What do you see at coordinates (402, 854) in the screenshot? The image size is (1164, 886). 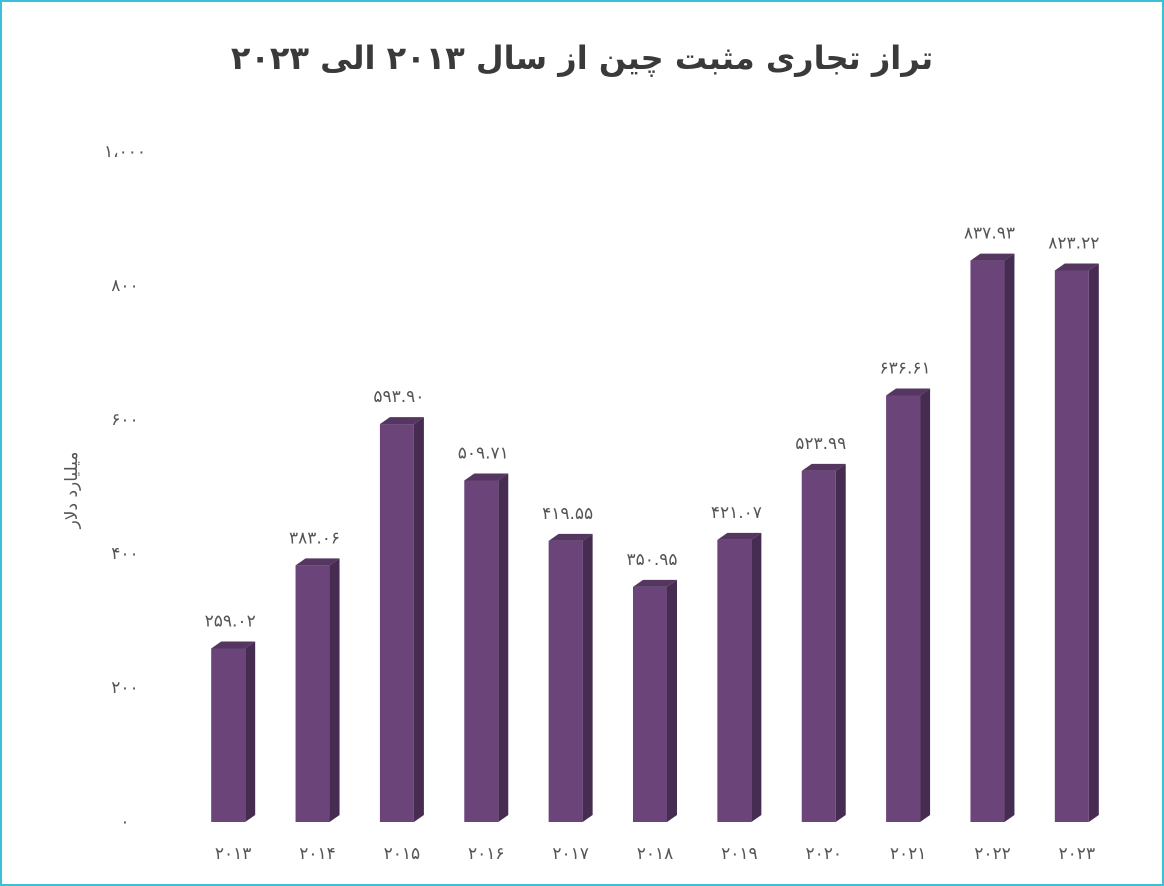 I see `x-tick-label: ۲۰۱۵` at bounding box center [402, 854].